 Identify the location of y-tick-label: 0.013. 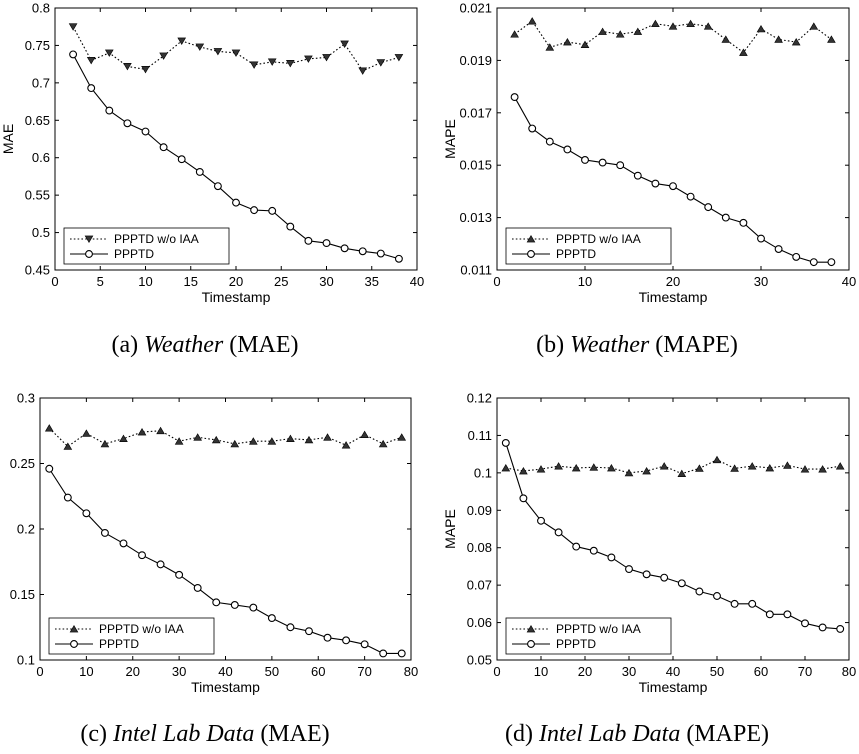
(475, 217).